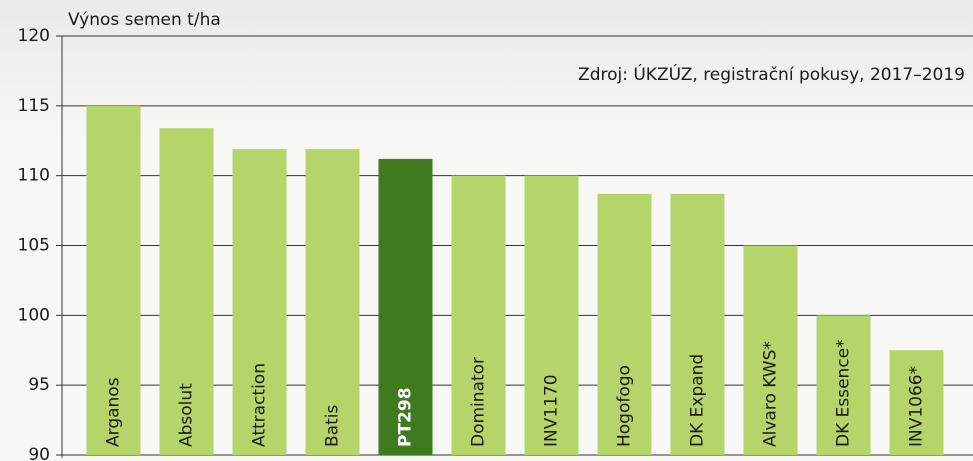 Image resolution: width=973 pixels, height=461 pixels. What do you see at coordinates (479, 402) in the screenshot?
I see `x-tick-label: Dominator` at bounding box center [479, 402].